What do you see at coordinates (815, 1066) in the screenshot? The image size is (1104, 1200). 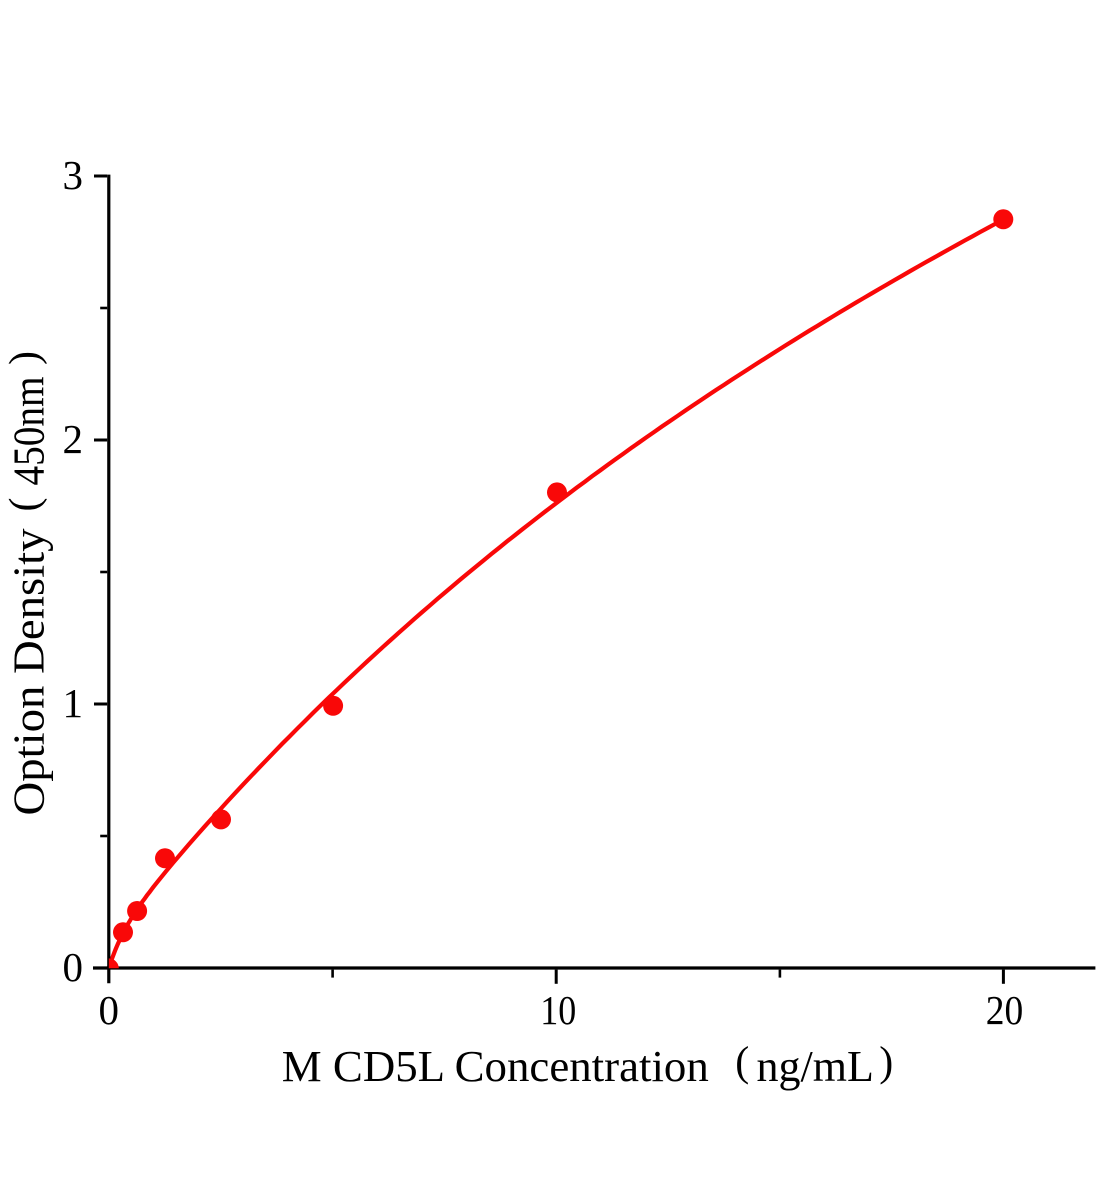 I see `svg-text: ng/mL` at bounding box center [815, 1066].